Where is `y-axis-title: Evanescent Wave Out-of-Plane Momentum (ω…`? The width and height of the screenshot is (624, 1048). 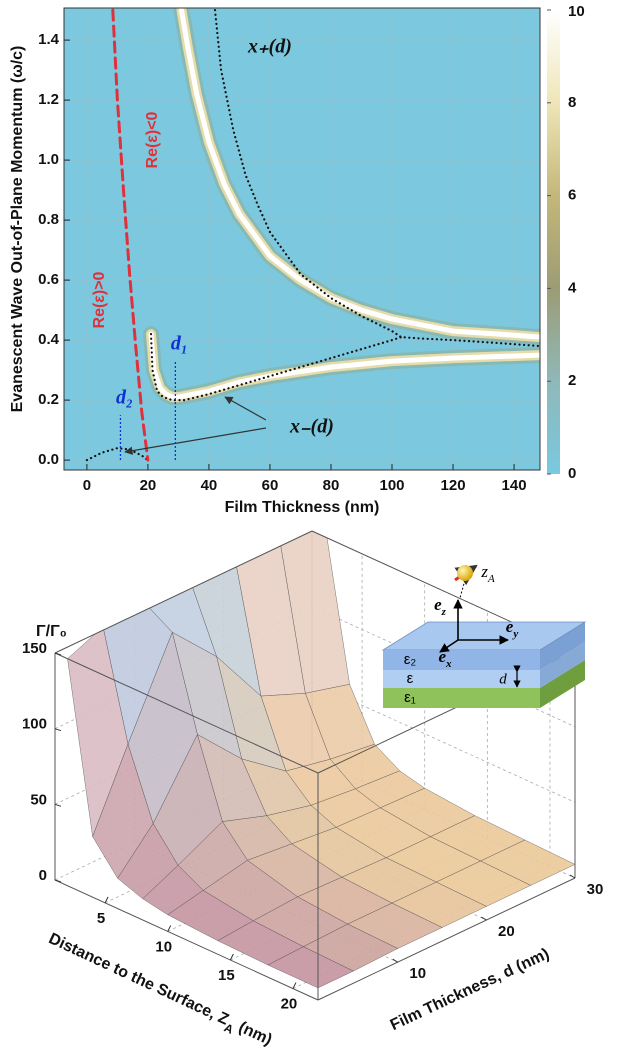 y-axis-title: Evanescent Wave Out-of-Plane Momentum (ω… is located at coordinates (17, 229).